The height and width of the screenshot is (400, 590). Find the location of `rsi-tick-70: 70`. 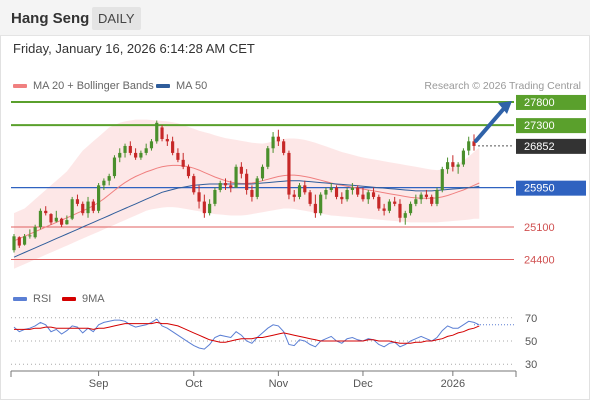

rsi-tick-70: 70 is located at coordinates (531, 319).